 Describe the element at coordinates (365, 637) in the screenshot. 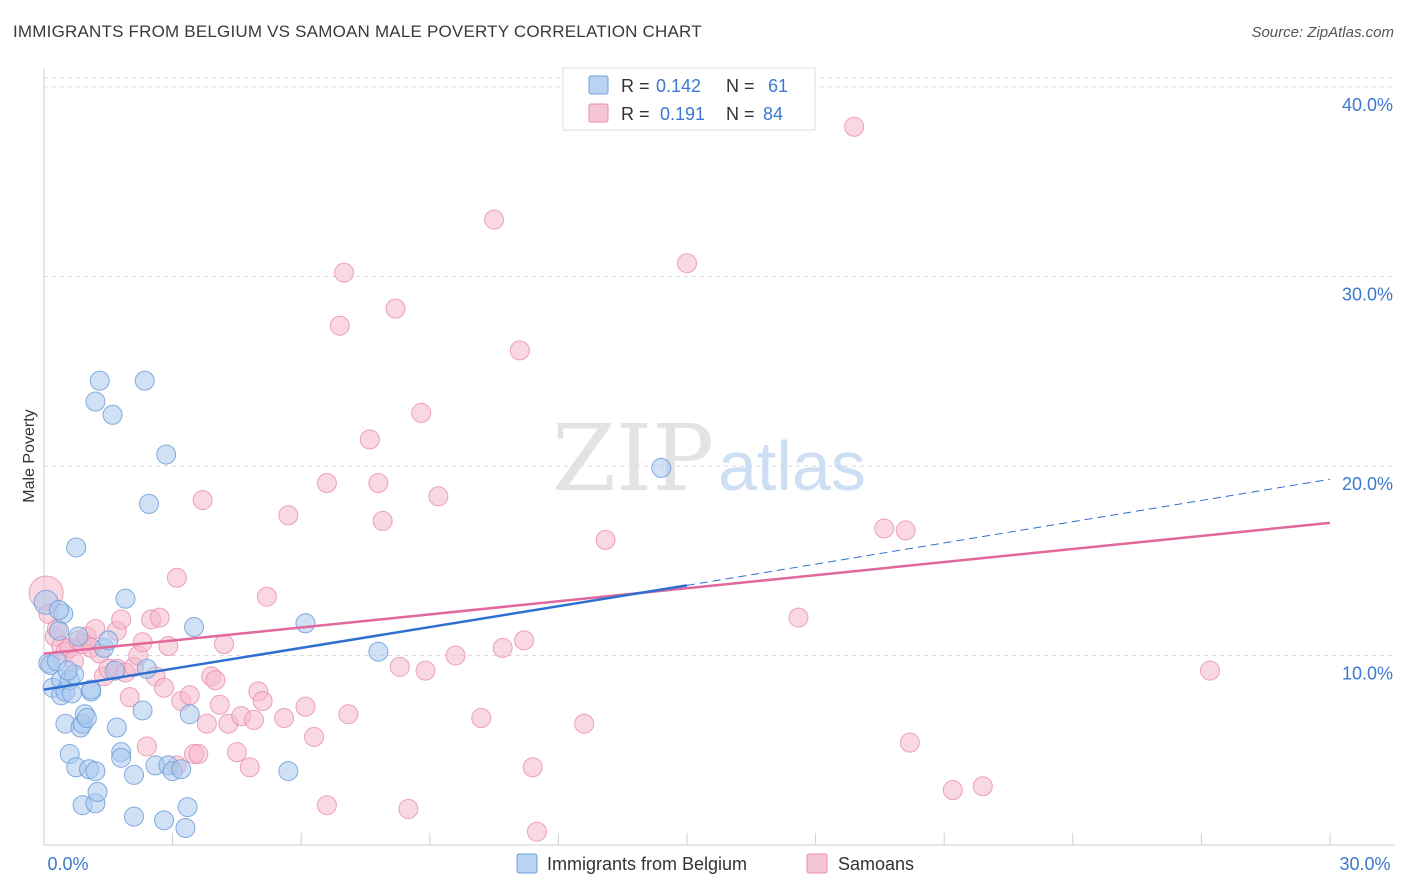

I see `belgium-trend-line` at that location.